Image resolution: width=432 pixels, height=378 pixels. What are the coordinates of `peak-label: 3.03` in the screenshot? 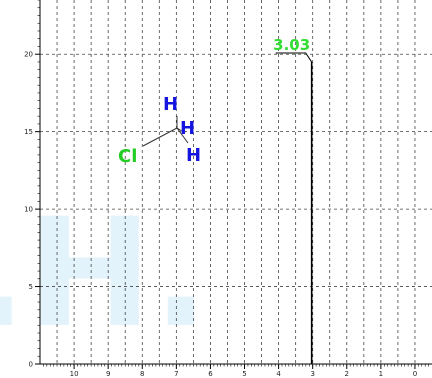 It's located at (291, 45).